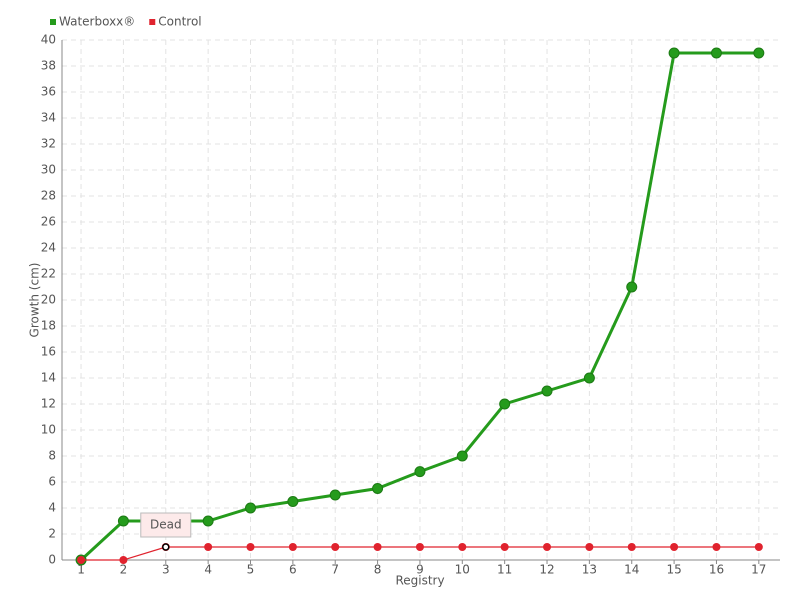 The height and width of the screenshot is (604, 800). I want to click on y-tick-label: 2, so click(52, 534).